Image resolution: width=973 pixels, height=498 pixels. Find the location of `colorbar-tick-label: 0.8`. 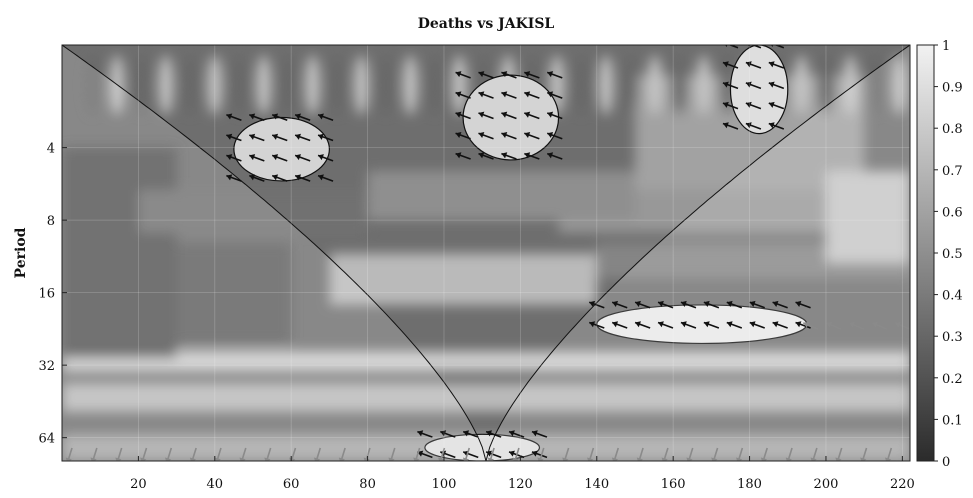

colorbar-tick-label: 0.8 is located at coordinates (952, 129).